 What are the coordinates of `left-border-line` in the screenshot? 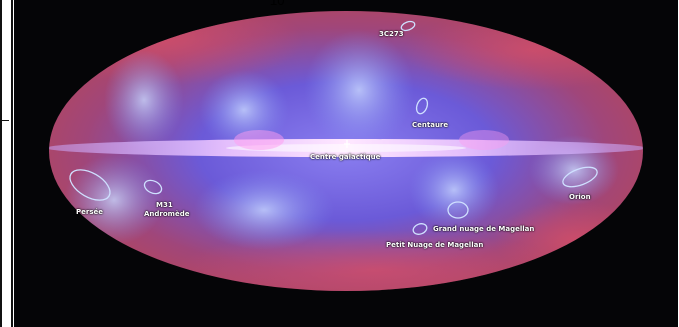 It's located at (1, 163).